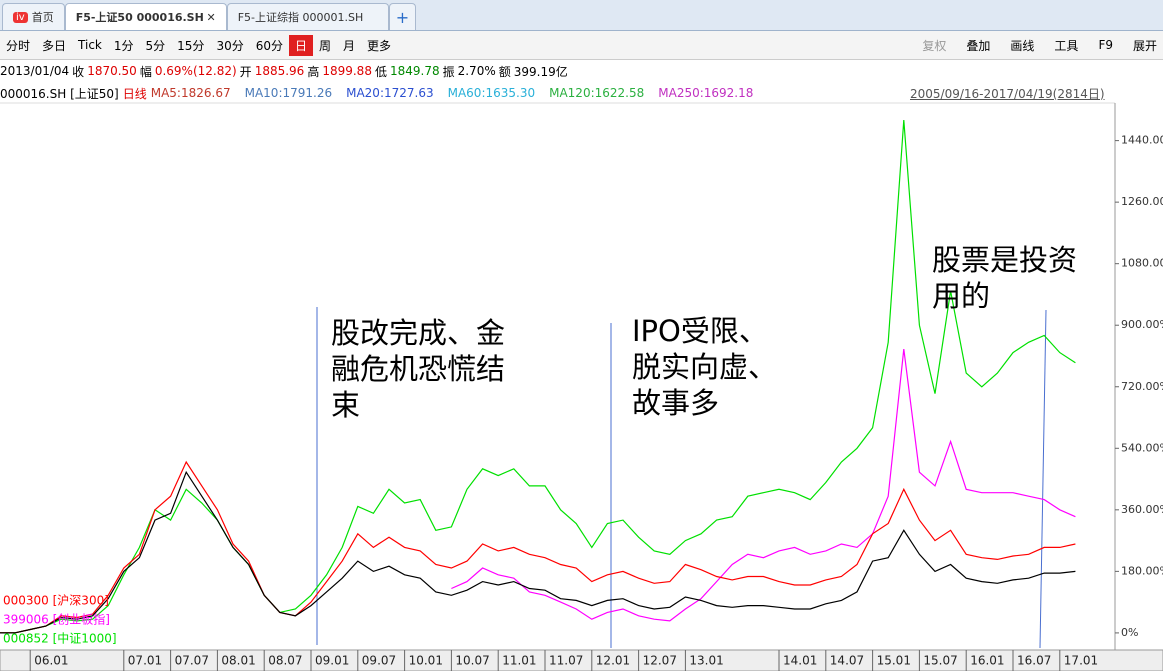  Describe the element at coordinates (18, 45) in the screenshot. I see `period-button: 分时` at that location.